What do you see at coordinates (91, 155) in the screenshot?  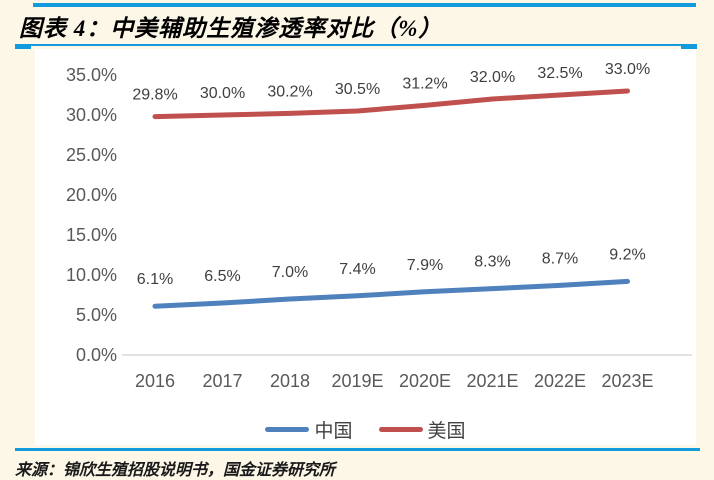 I see `y-tick-label: 25.0%` at bounding box center [91, 155].